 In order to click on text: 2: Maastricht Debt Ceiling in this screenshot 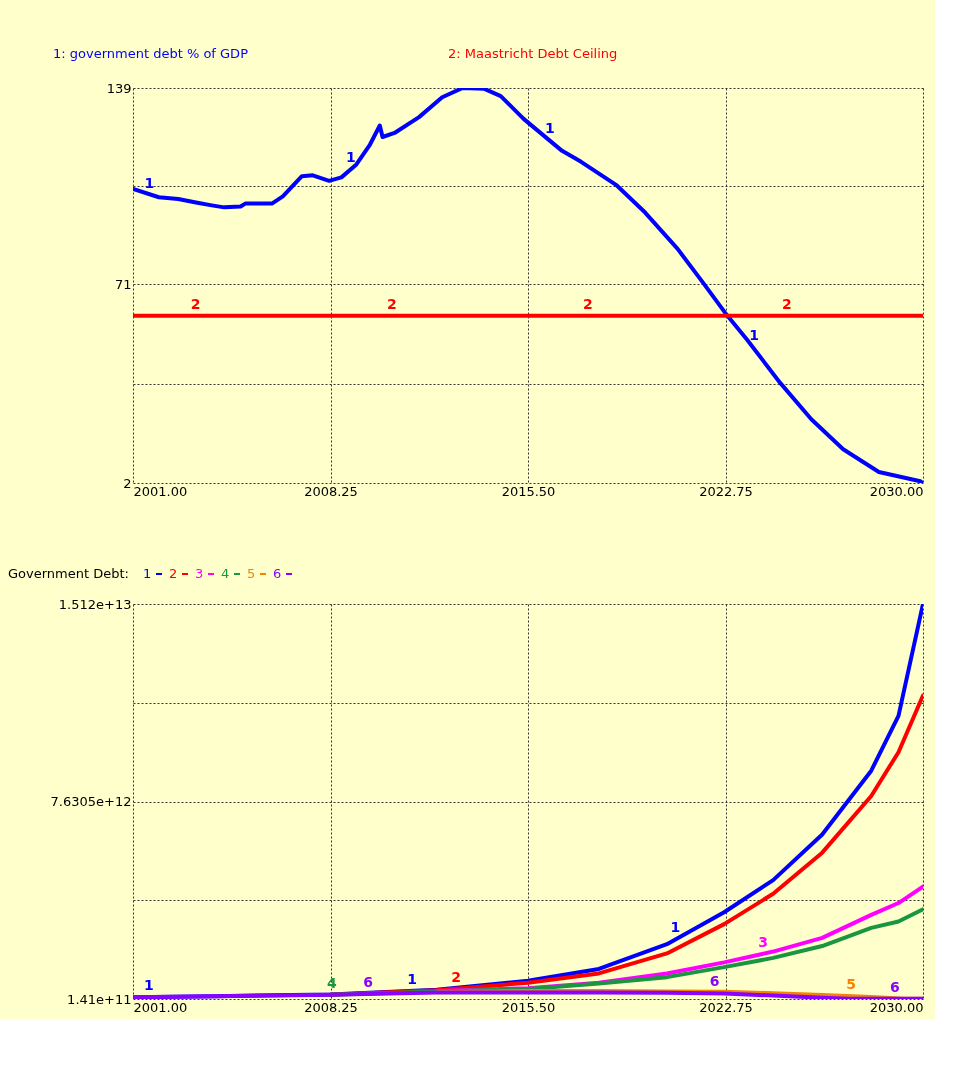, I will do `click(533, 53)`.